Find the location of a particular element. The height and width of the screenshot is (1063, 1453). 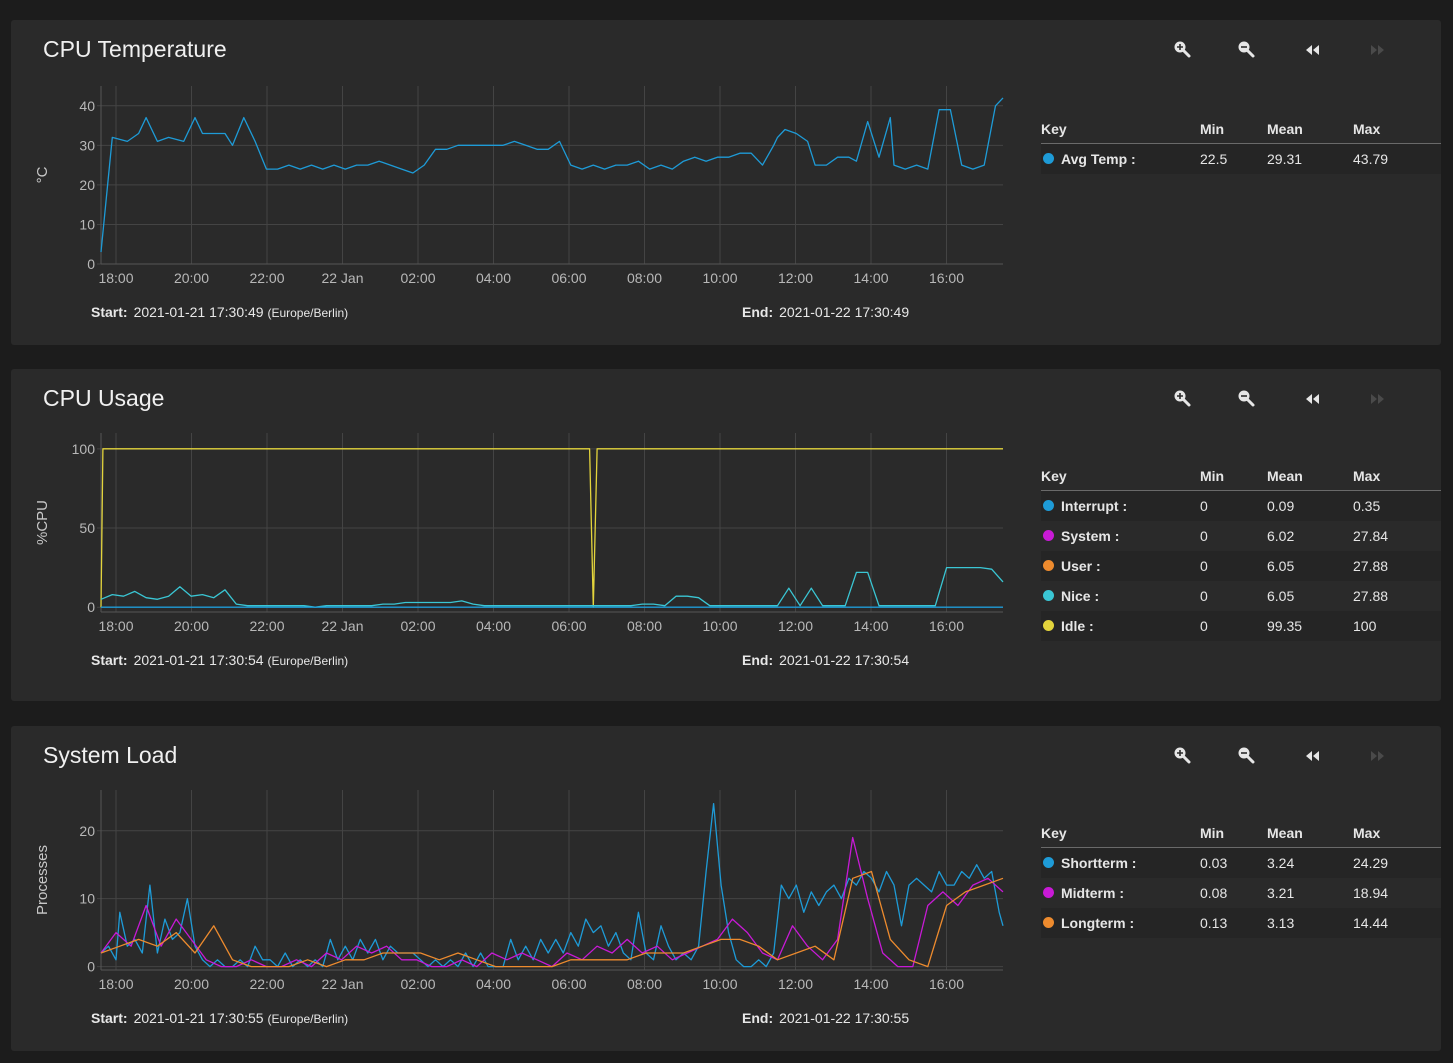

series-line is located at coordinates (552, 175).